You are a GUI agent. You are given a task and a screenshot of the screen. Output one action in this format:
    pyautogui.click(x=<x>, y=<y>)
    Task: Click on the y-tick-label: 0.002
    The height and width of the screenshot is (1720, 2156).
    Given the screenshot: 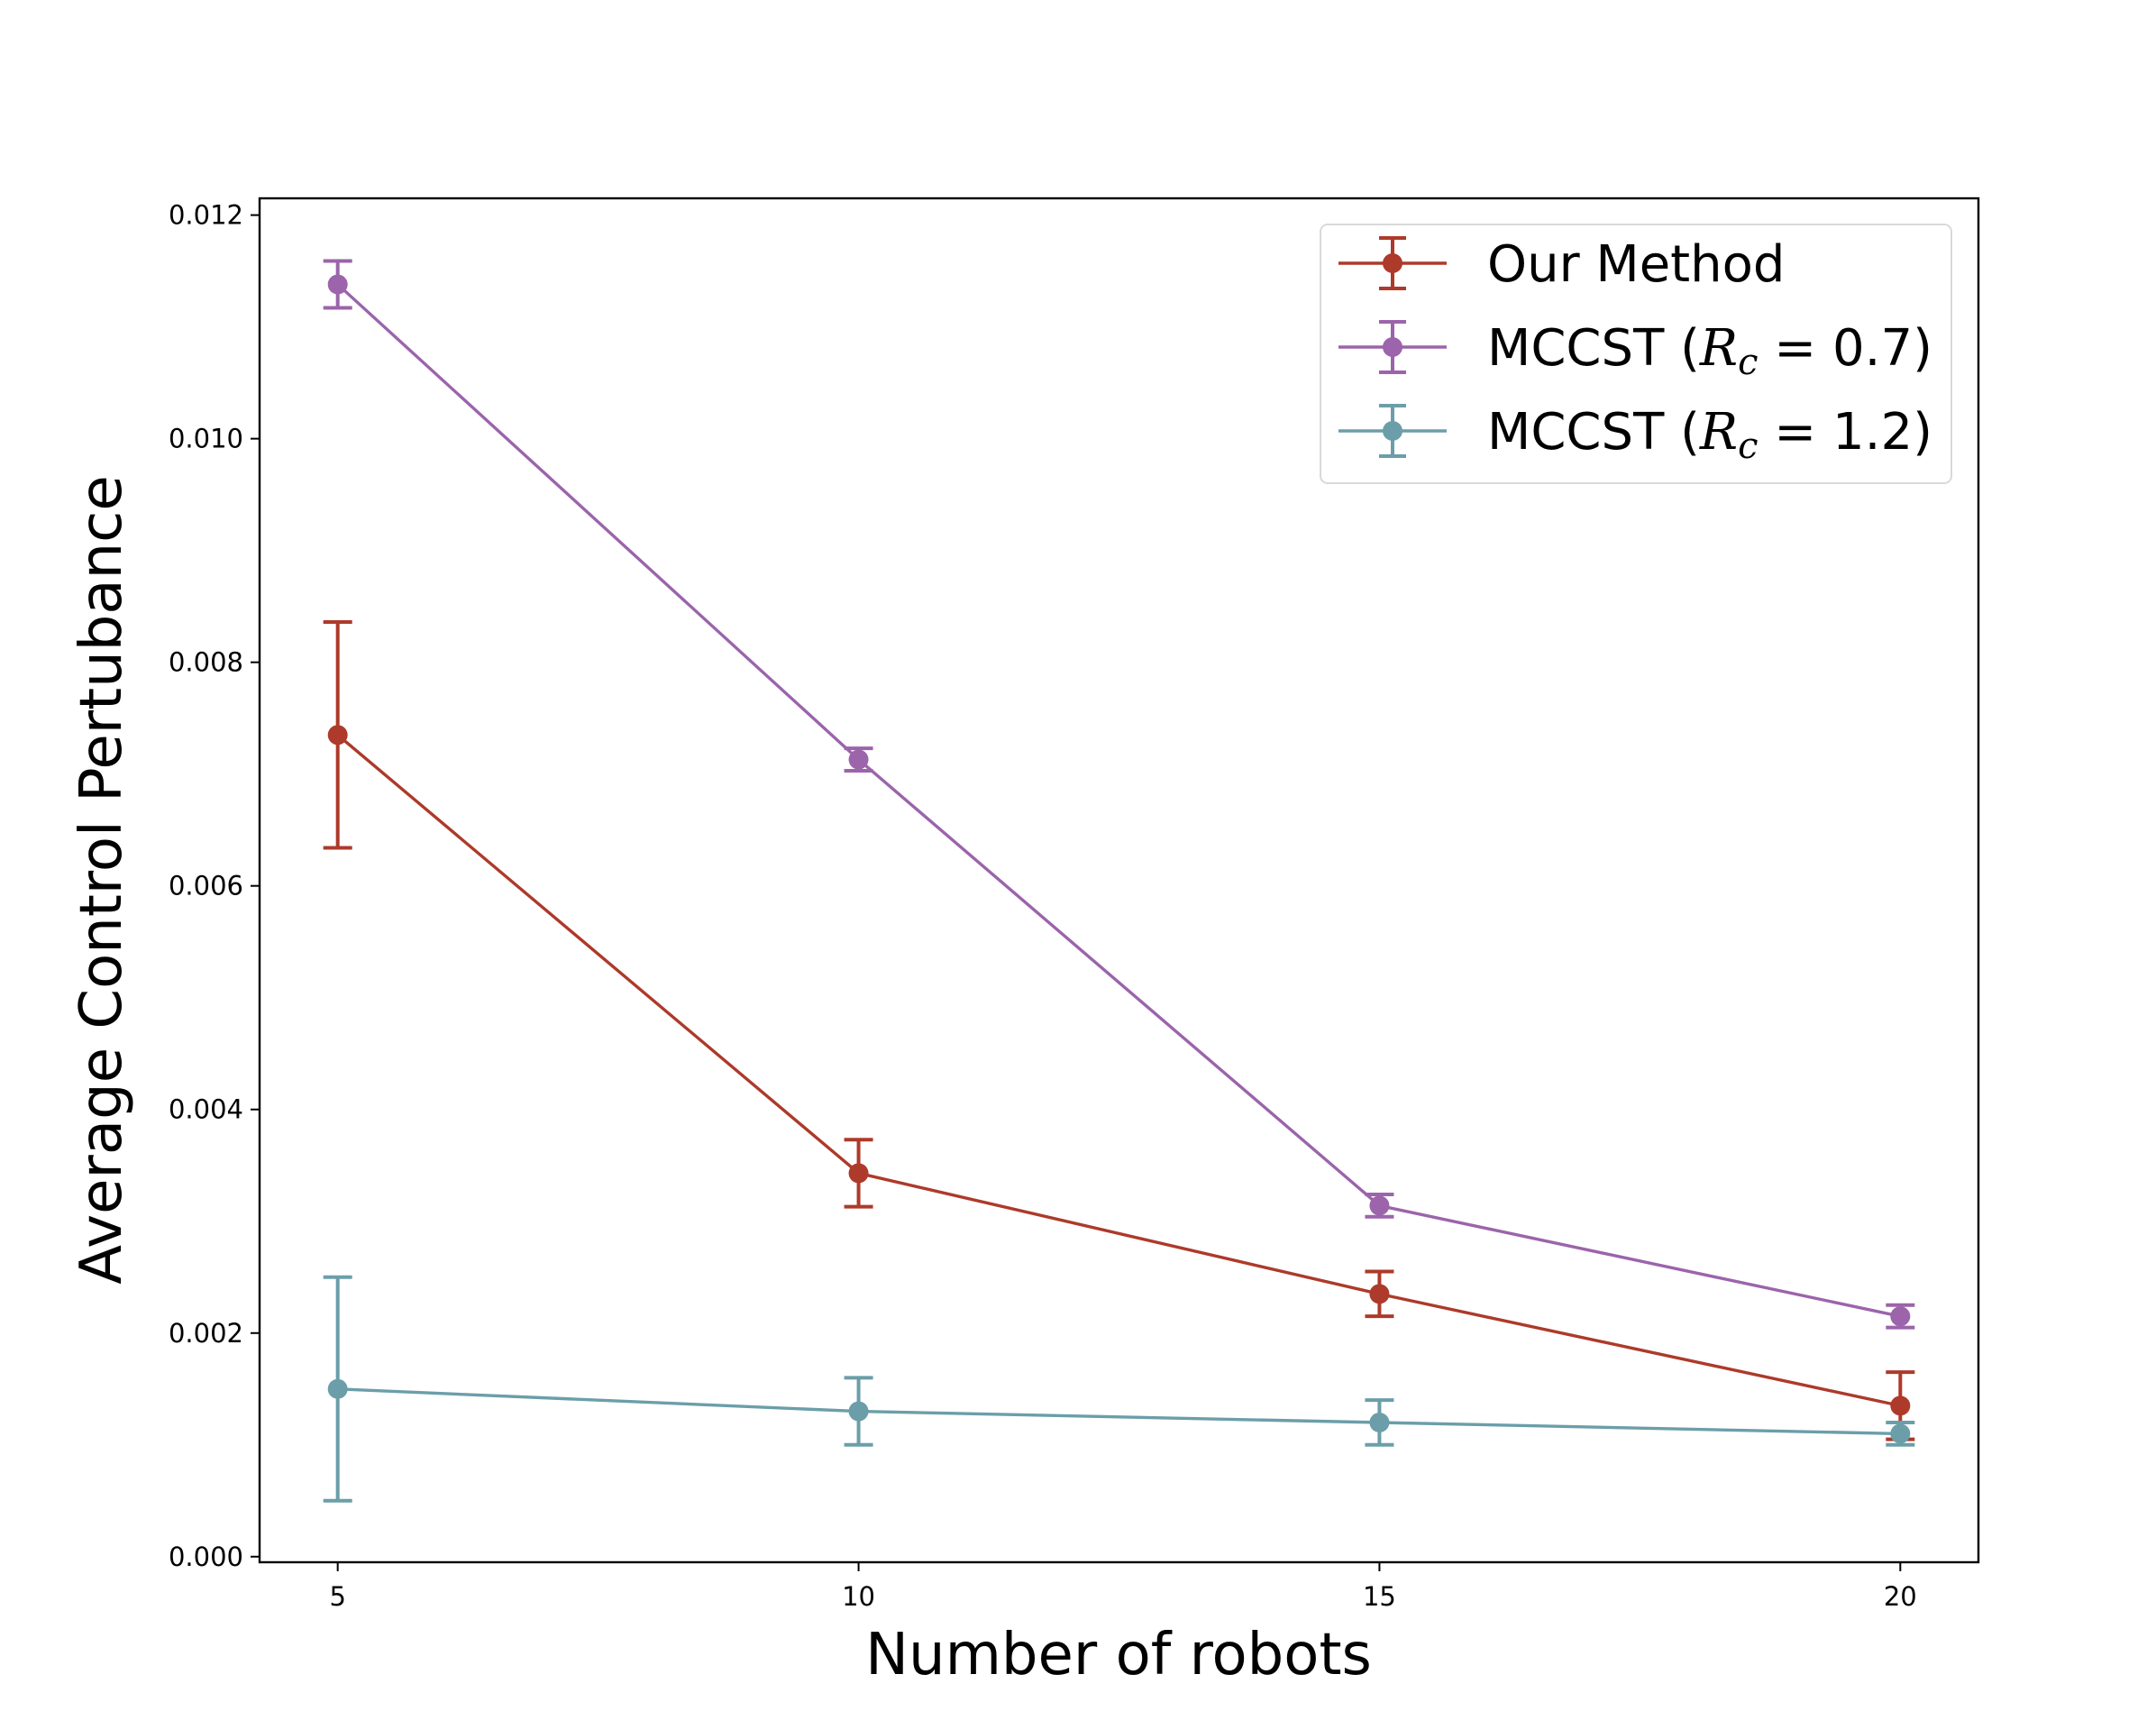 What is the action you would take?
    pyautogui.click(x=206, y=1333)
    